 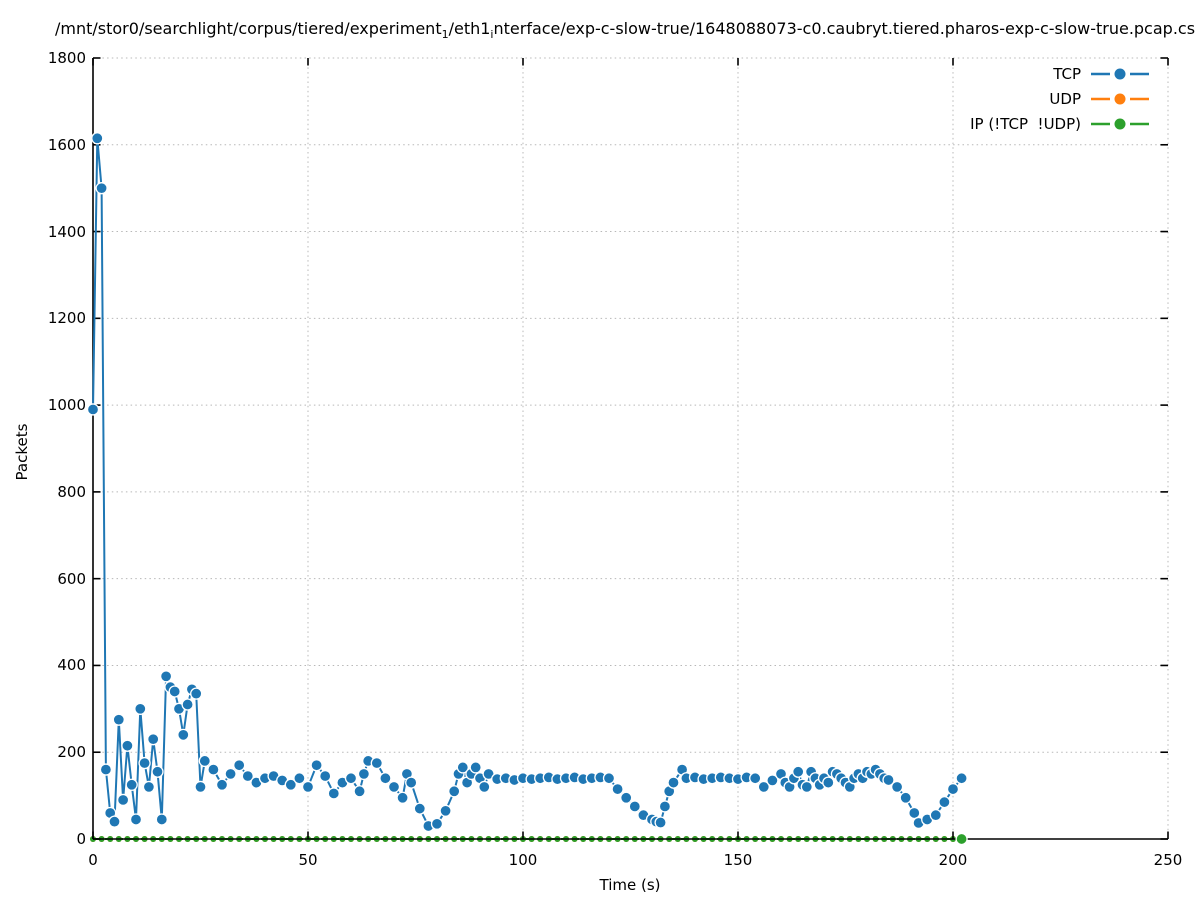 I want to click on legend-item-ip-tcp-udp: IP (!TCP !UDP), so click(x=1059, y=123).